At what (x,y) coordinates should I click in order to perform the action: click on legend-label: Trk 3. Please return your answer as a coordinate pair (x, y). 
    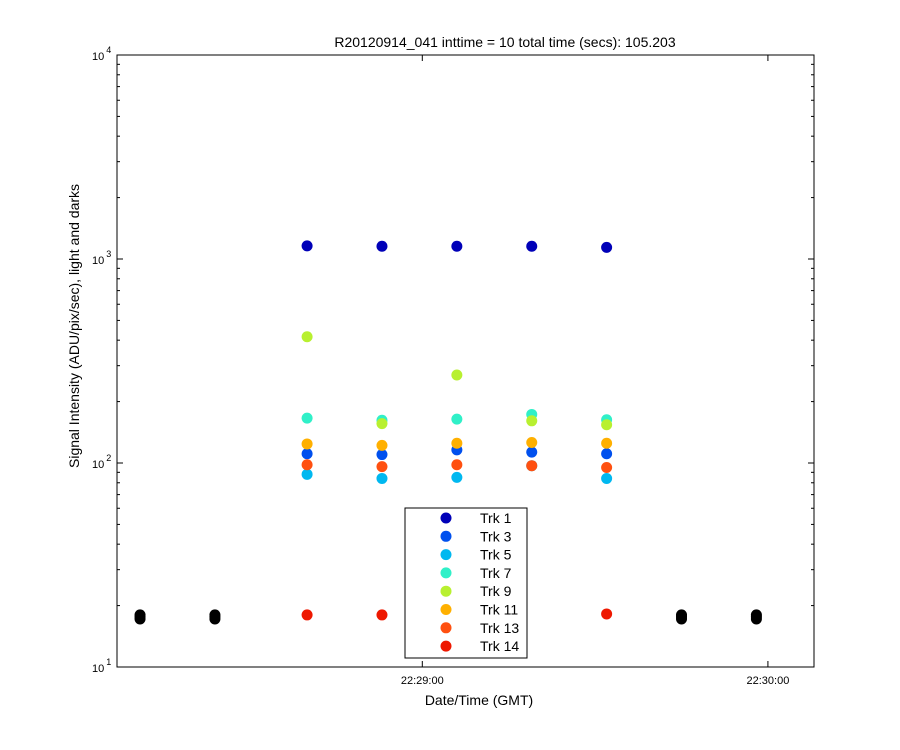
    Looking at the image, I should click on (496, 536).